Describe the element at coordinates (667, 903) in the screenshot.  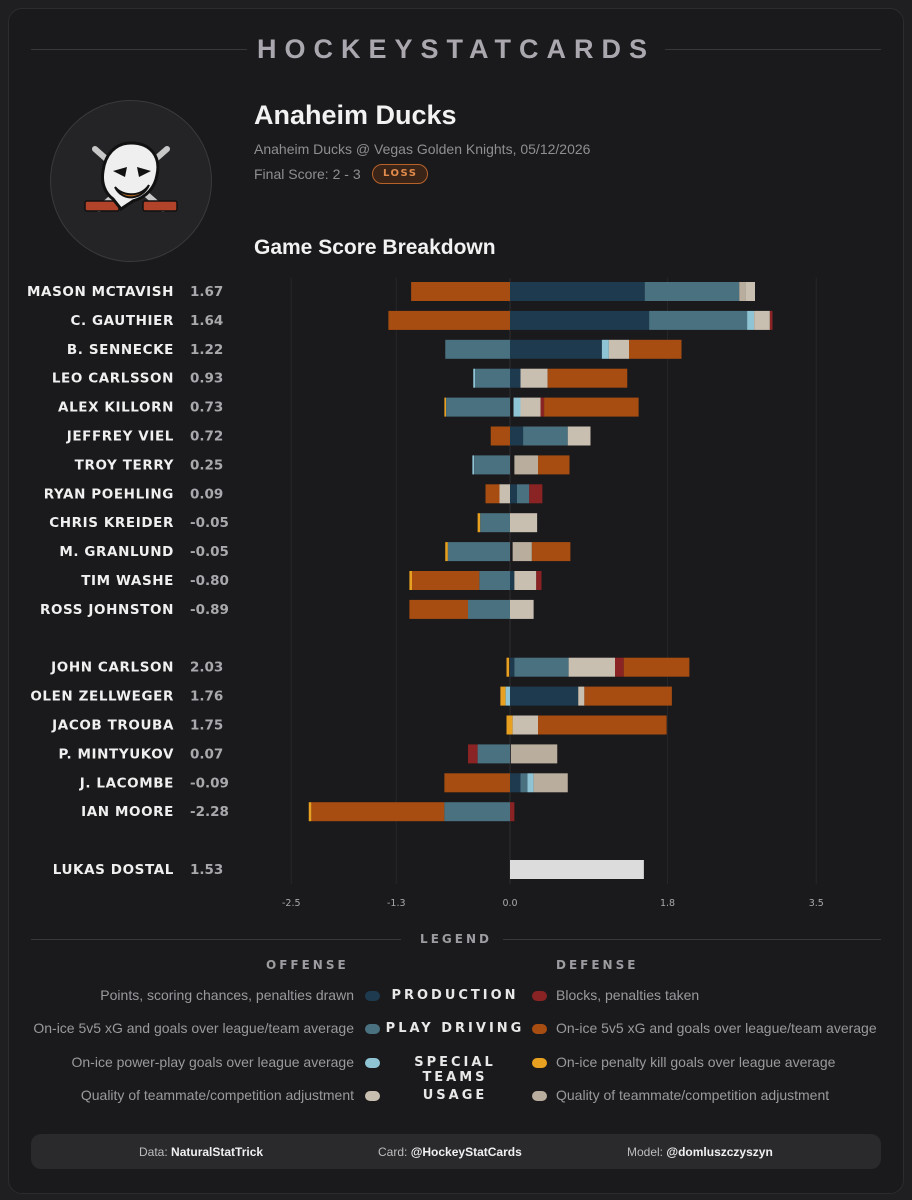
I see `x-tick-label: 1.8` at that location.